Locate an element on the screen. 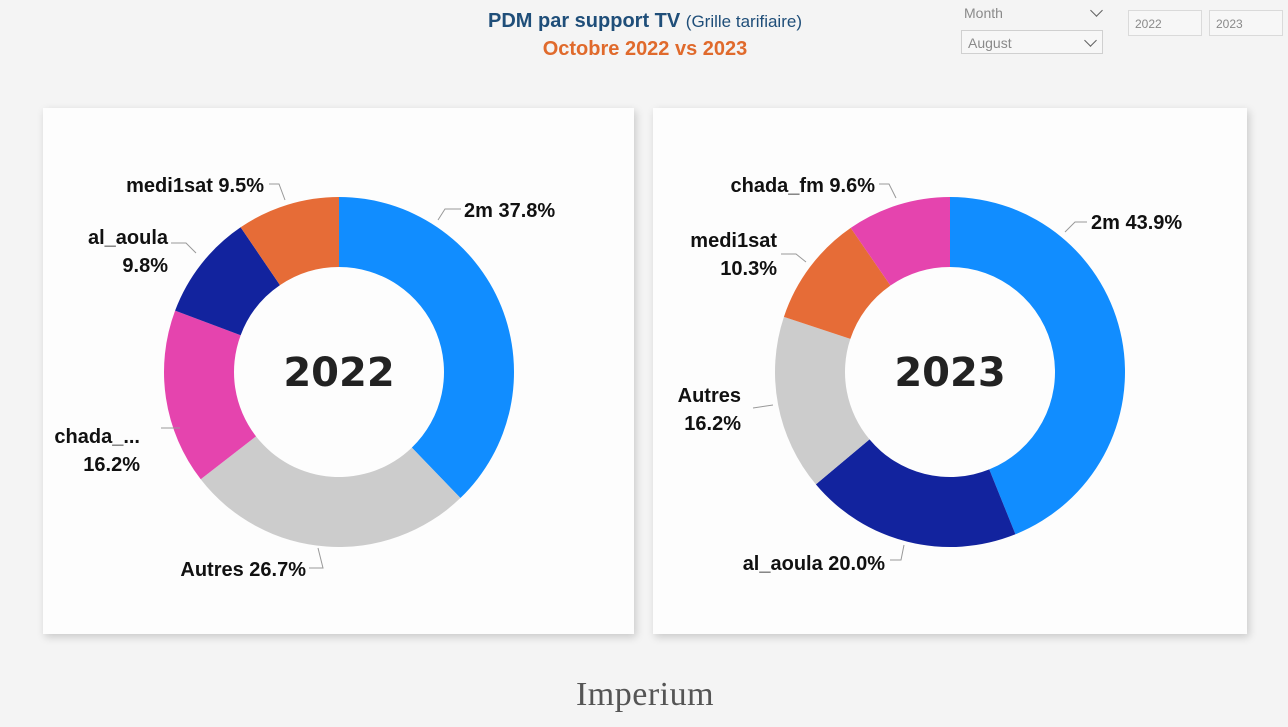 The height and width of the screenshot is (727, 1288). month-slicer-label: Month is located at coordinates (983, 13).